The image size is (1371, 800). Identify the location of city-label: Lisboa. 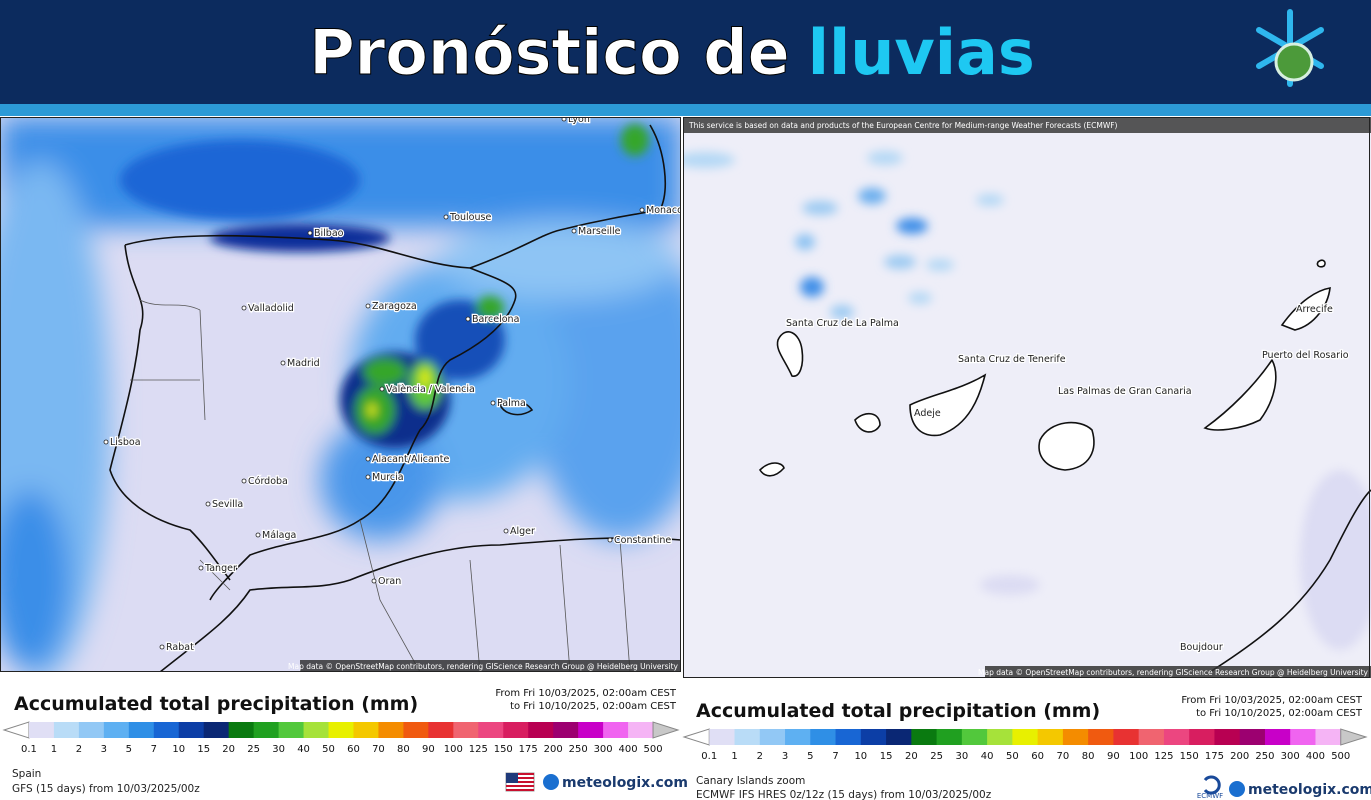
(125, 442).